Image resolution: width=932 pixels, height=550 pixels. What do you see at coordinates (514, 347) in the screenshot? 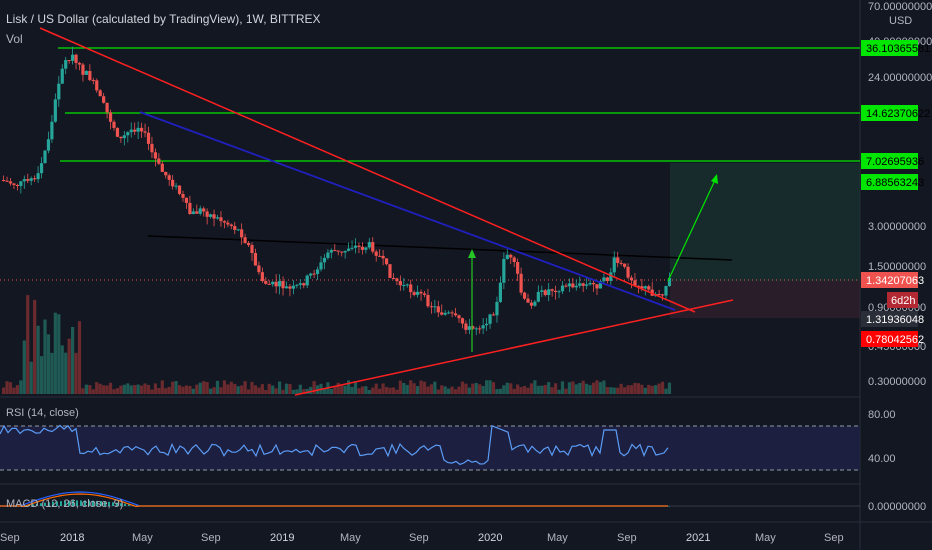
I see `ascending-trendline` at bounding box center [514, 347].